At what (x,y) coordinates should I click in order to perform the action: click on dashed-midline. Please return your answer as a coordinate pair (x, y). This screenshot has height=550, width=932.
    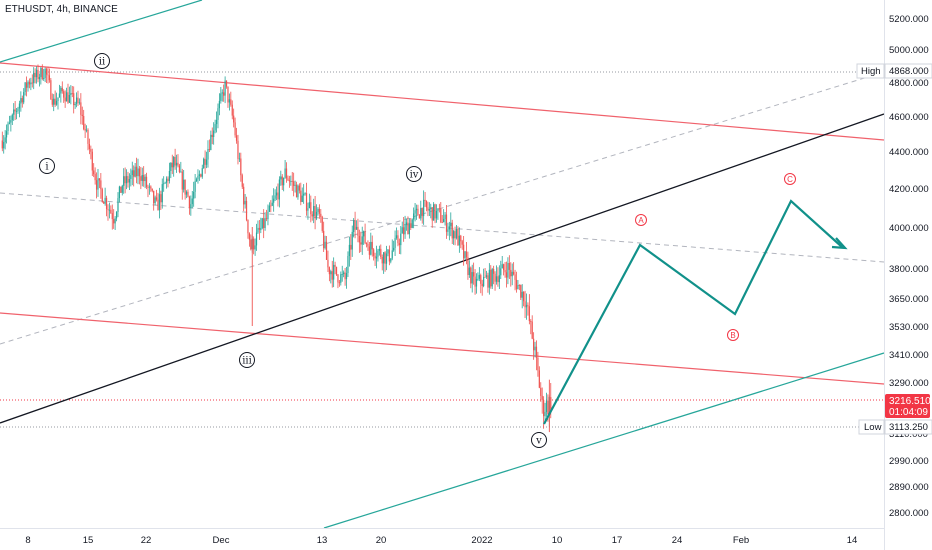
    Looking at the image, I should click on (442, 227).